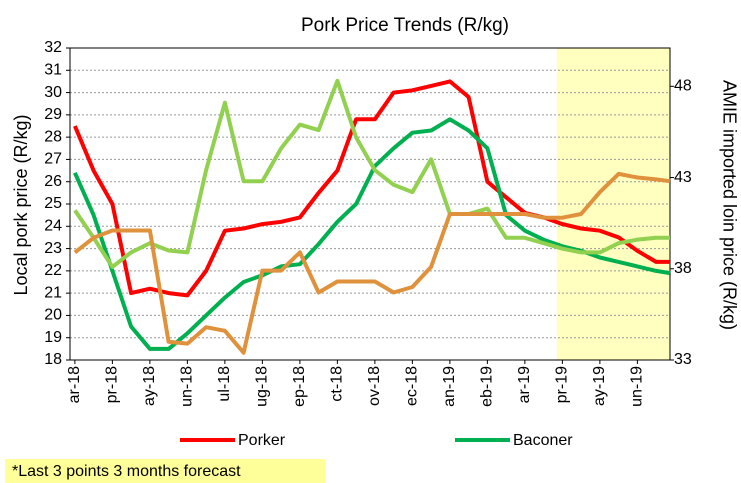 Image resolution: width=741 pixels, height=483 pixels. What do you see at coordinates (53, 315) in the screenshot?
I see `y-tick-label: 20` at bounding box center [53, 315].